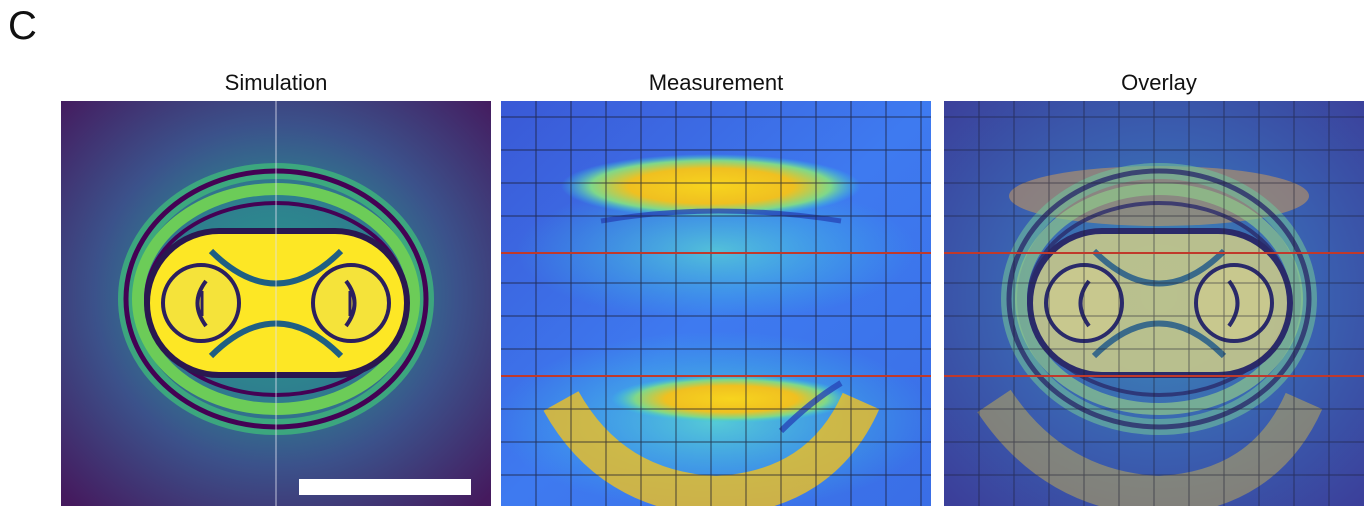  I want to click on overlay-title: Overlay, so click(1159, 82).